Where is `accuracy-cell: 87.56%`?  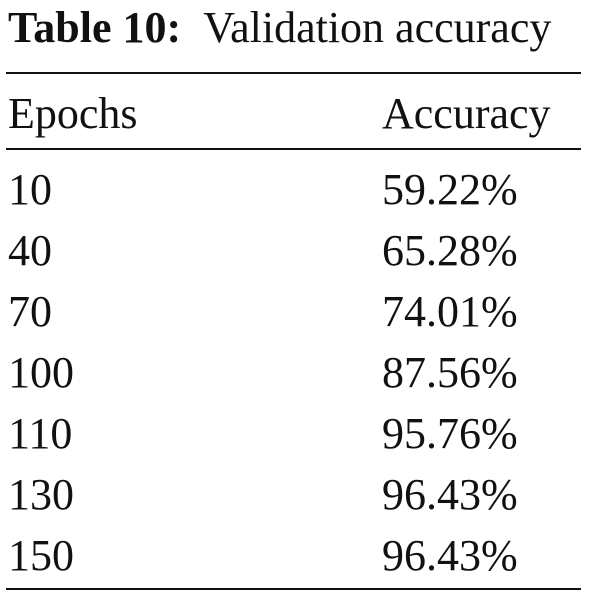
accuracy-cell: 87.56% is located at coordinates (450, 372).